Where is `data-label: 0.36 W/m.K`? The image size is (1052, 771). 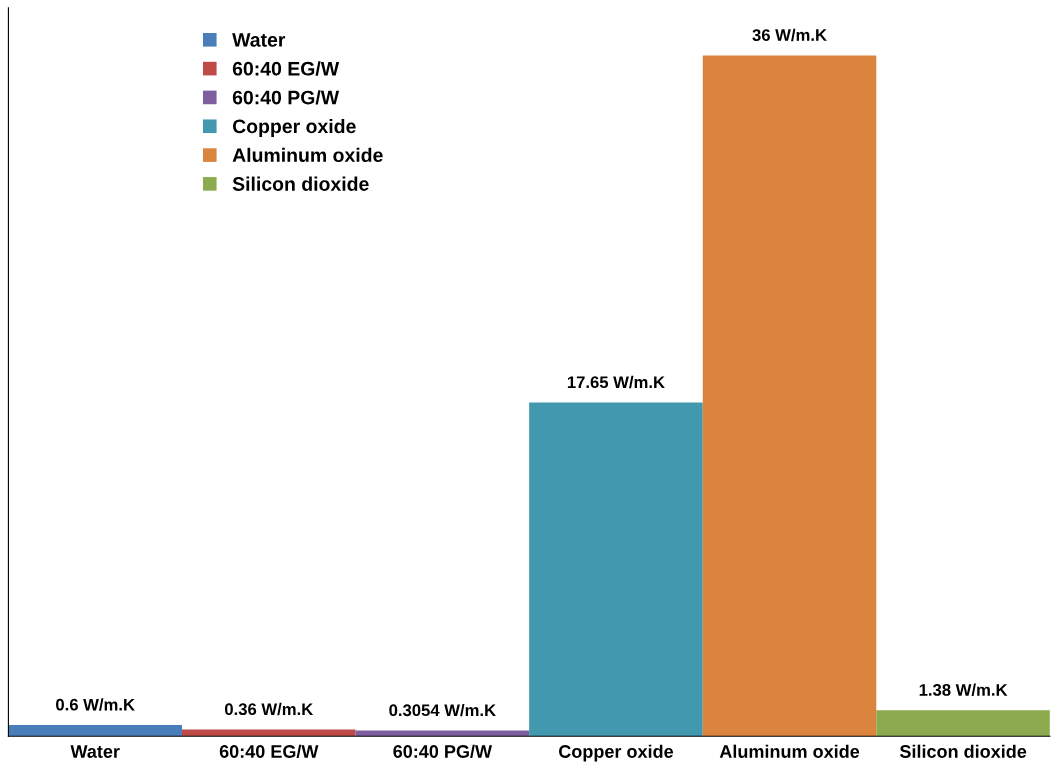
data-label: 0.36 W/m.K is located at coordinates (269, 709).